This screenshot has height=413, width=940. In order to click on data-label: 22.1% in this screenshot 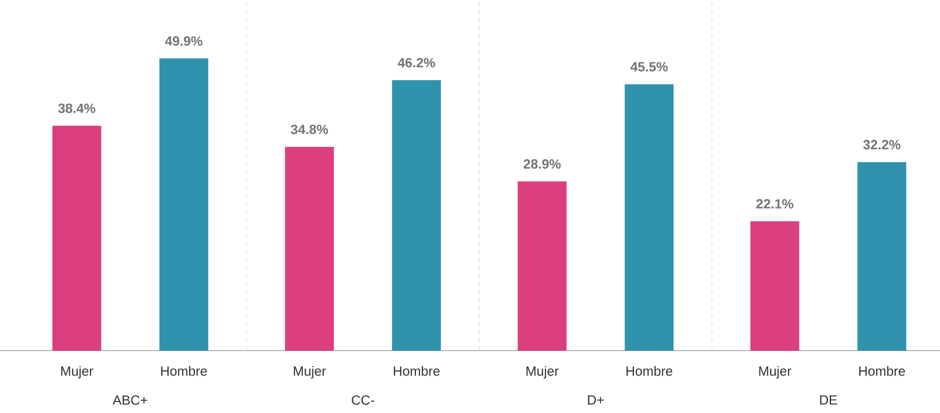, I will do `click(775, 203)`.